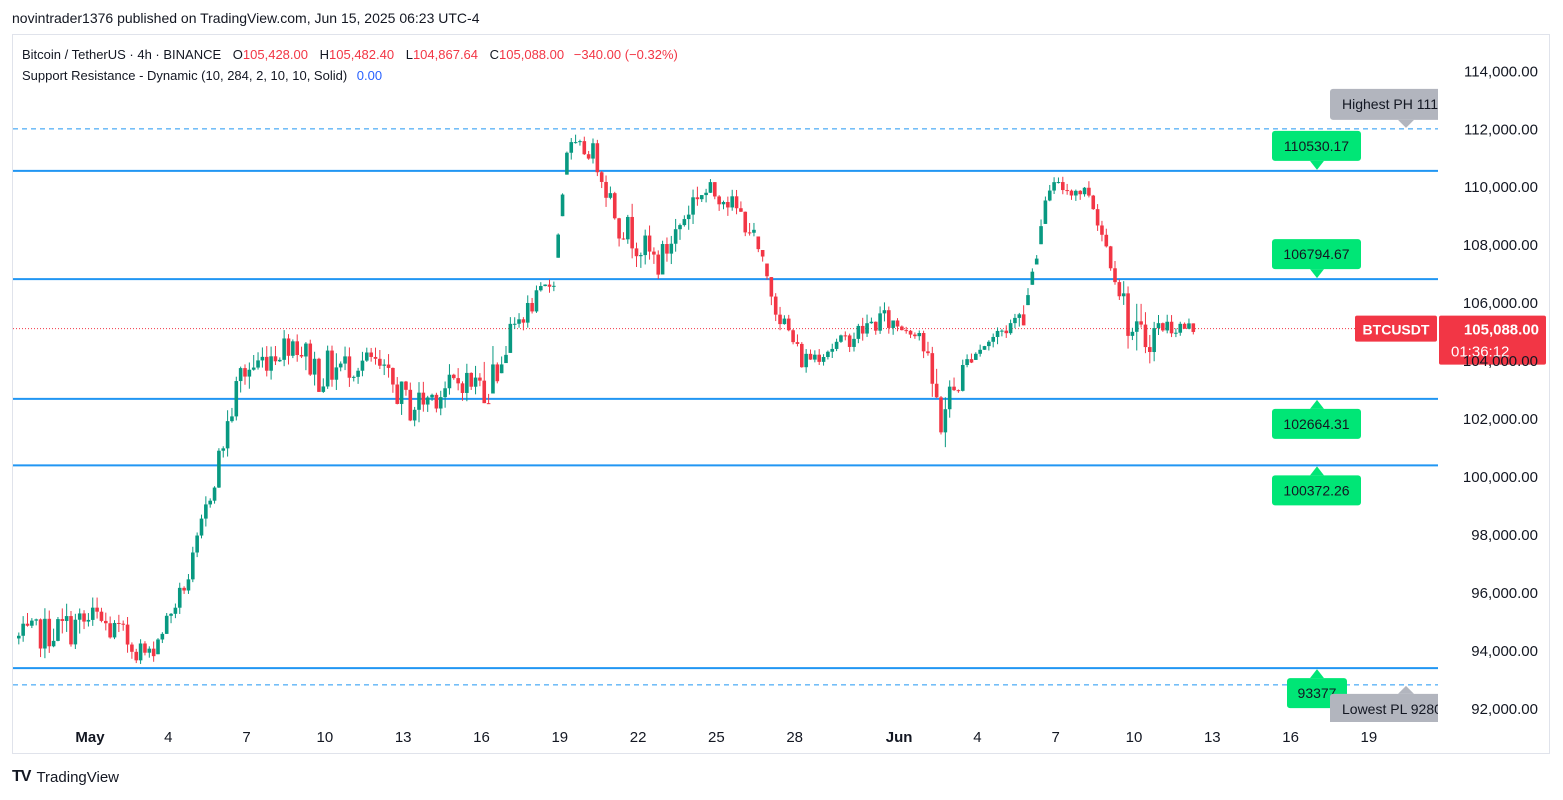  I want to click on level-label-text: 106794.67, so click(1316, 254).